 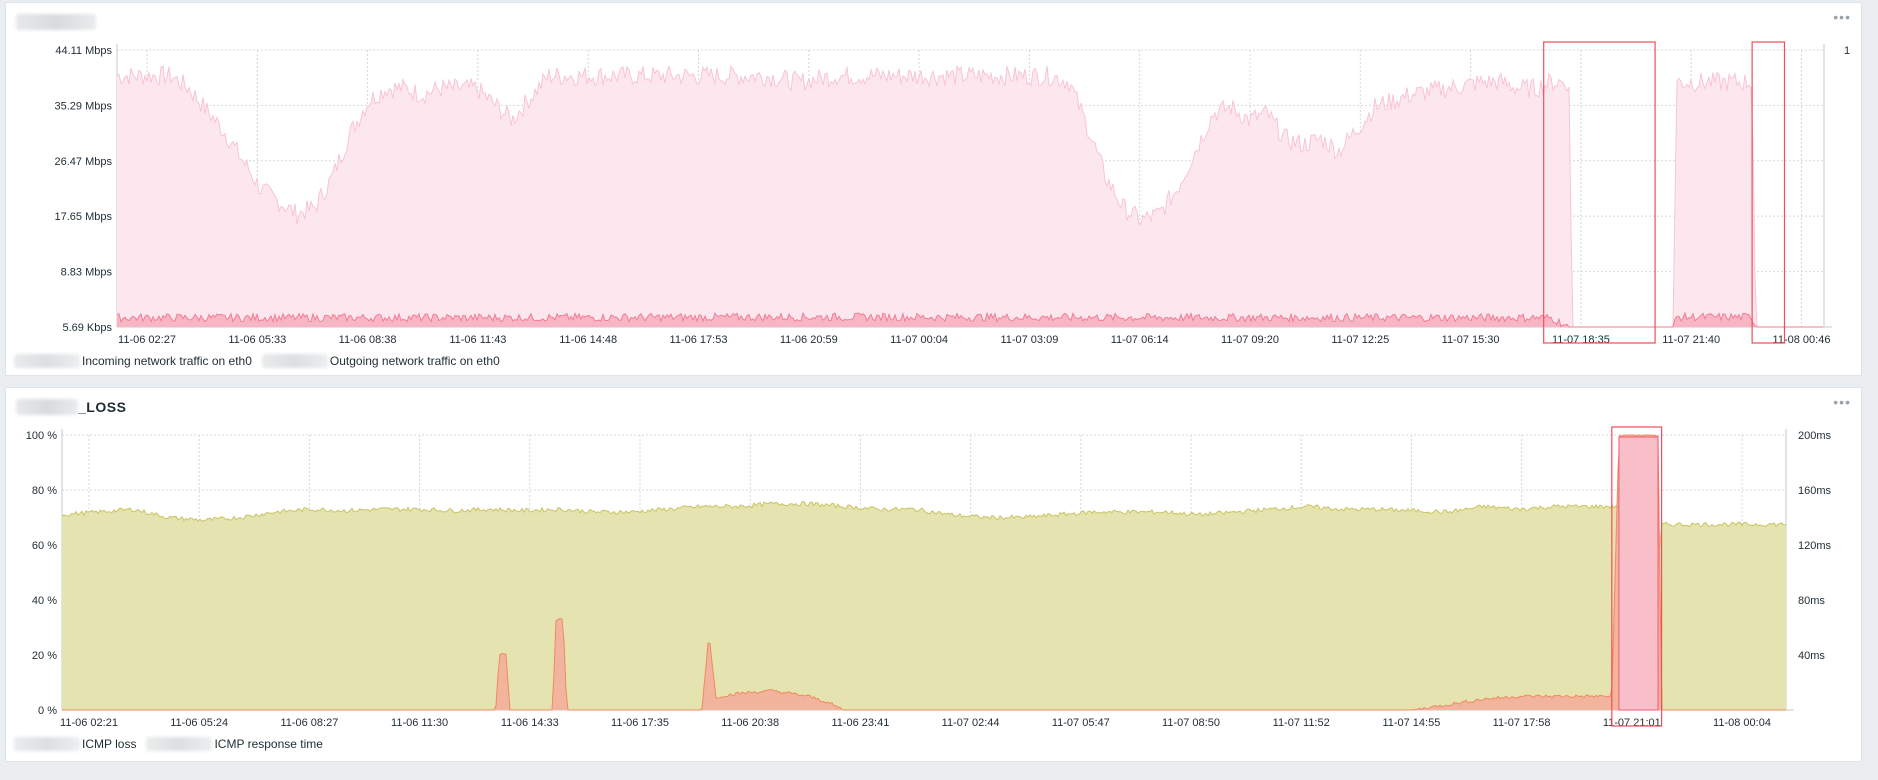 I want to click on x-tick-label: 11-08 00:46, so click(x=1802, y=340).